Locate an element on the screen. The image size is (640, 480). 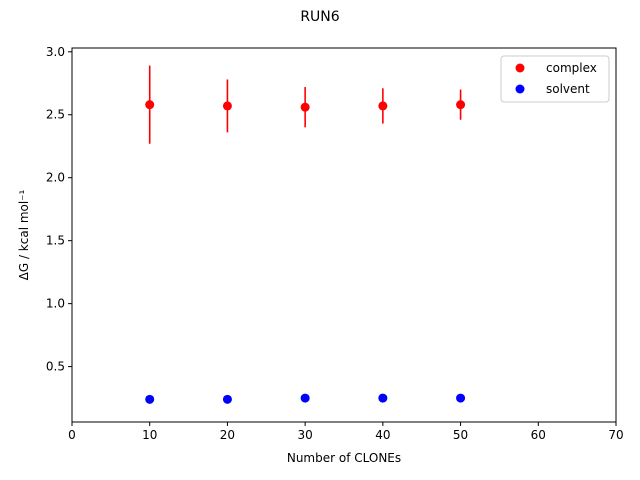
x-tick-label: 70 is located at coordinates (615, 435).